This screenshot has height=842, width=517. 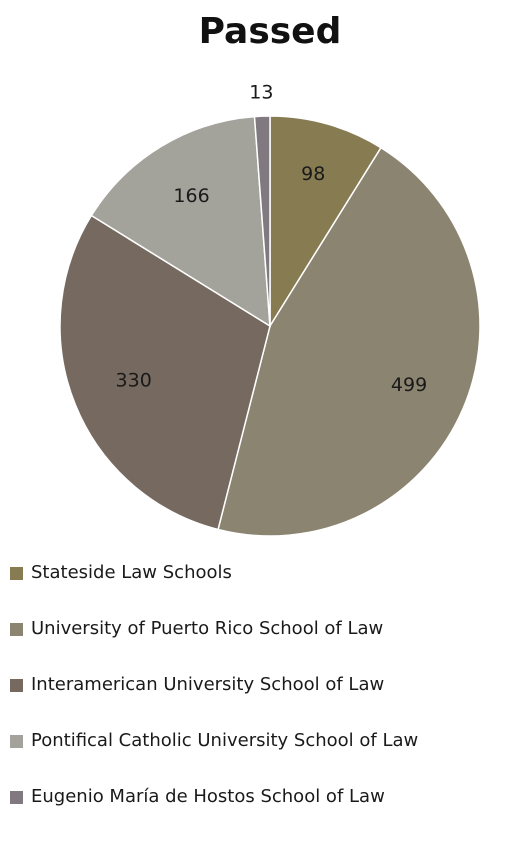 What do you see at coordinates (16, 573) in the screenshot?
I see `legend-swatch-stateside` at bounding box center [16, 573].